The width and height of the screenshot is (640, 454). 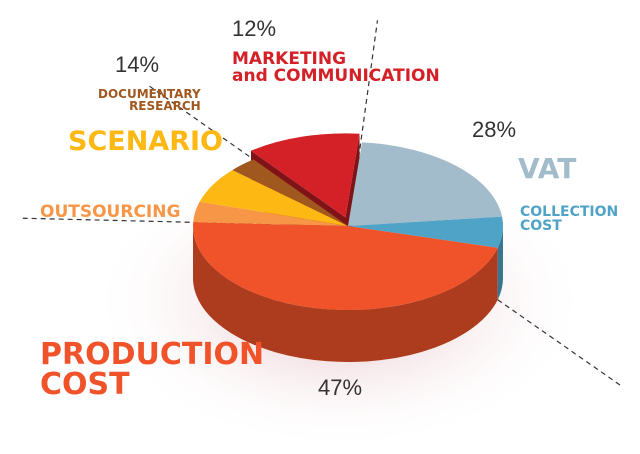 I want to click on category-label: DOCUMENTARY RESEARCH, so click(x=149, y=100).